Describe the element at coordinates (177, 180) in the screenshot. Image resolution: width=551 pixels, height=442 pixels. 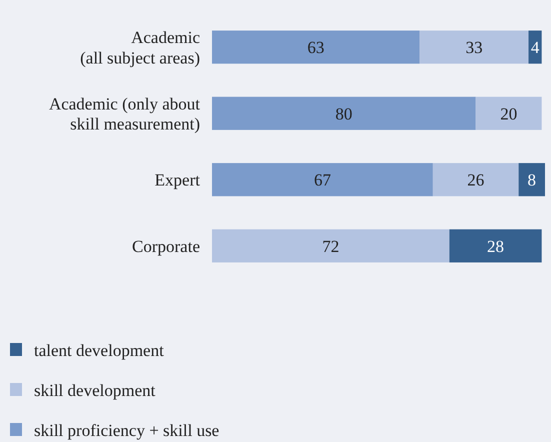
I see `y-tick-label: Expert` at that location.